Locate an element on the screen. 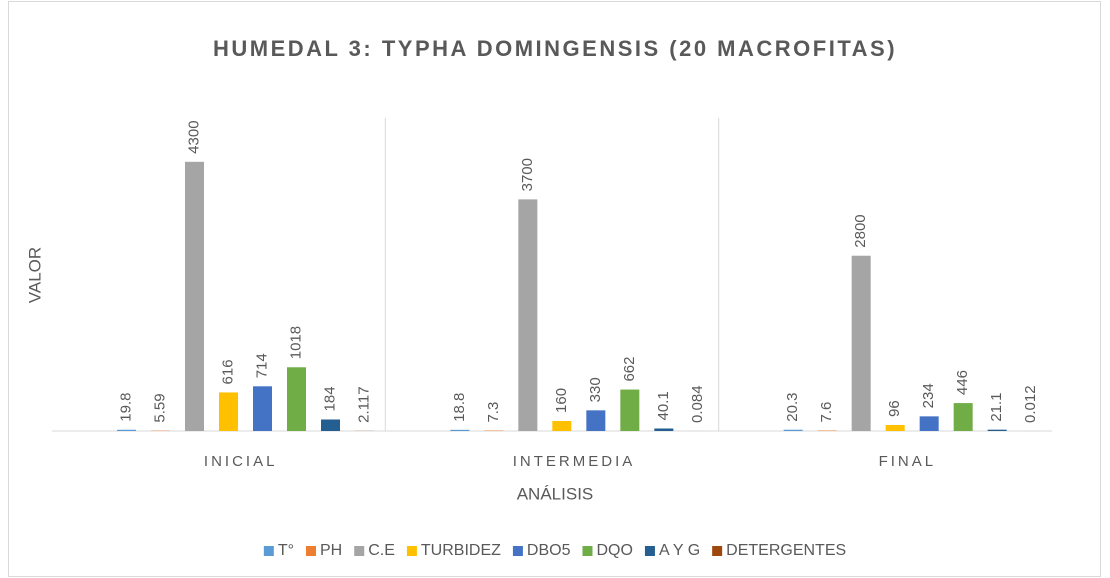 This screenshot has width=1110, height=578. legend-label: DQO is located at coordinates (614, 550).